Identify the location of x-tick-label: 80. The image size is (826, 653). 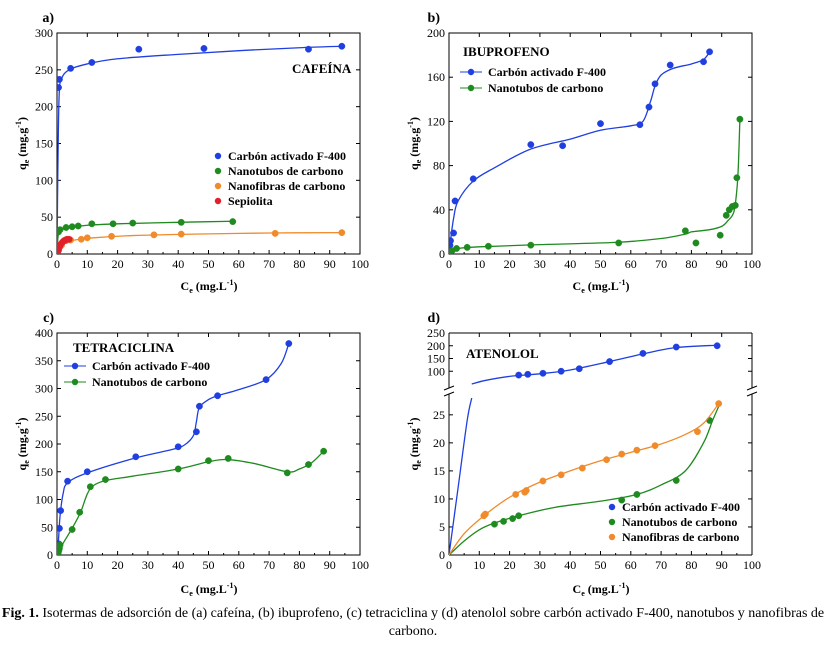
(691, 264).